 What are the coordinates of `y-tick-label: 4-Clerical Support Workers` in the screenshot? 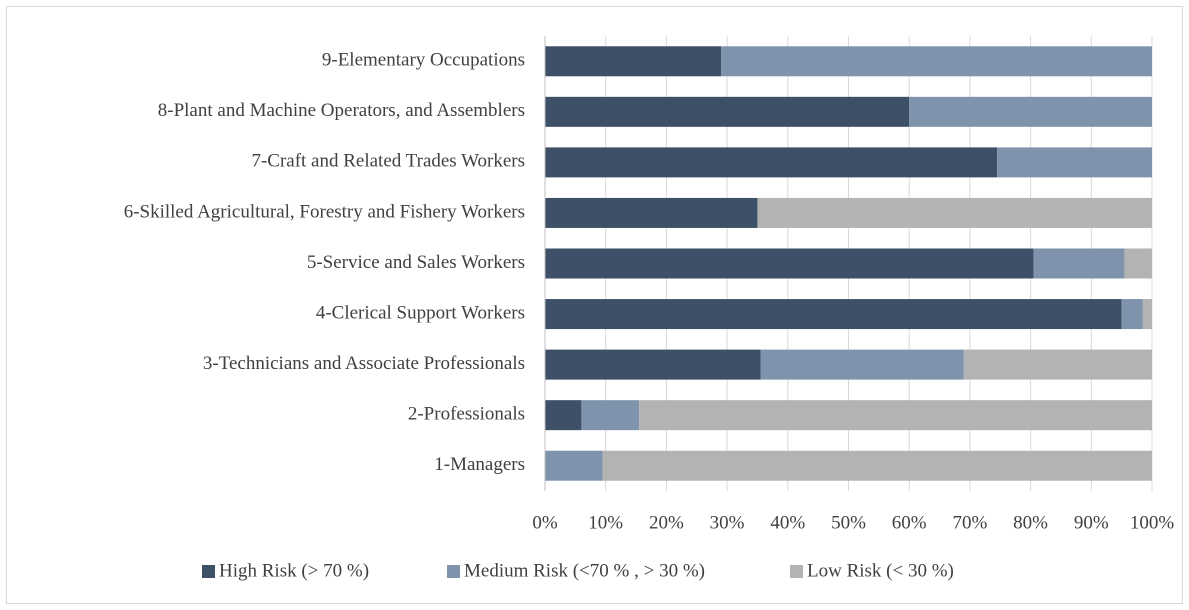 It's located at (420, 312).